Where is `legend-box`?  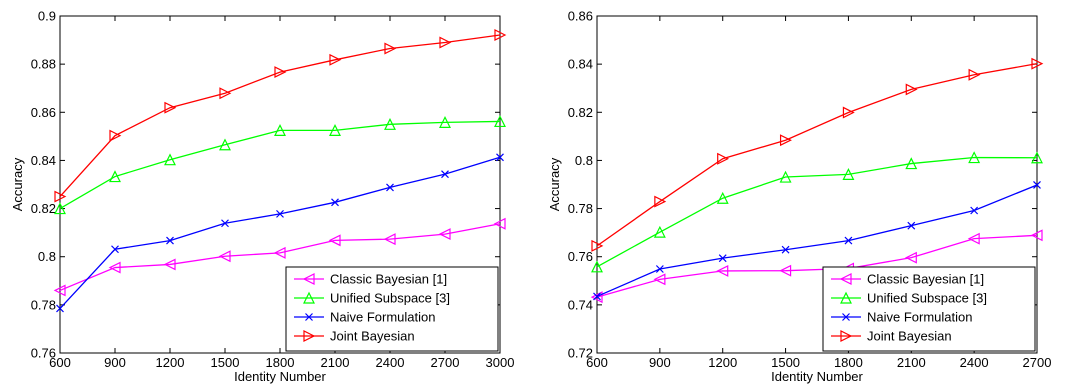
legend-box is located at coordinates (392, 309).